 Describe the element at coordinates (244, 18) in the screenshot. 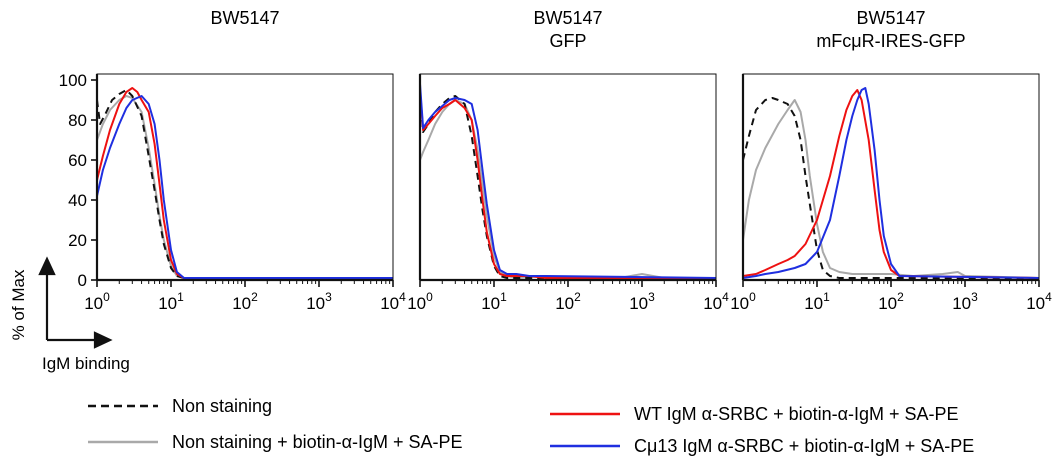

I see `panel-1-title-line-1: BW5147` at that location.